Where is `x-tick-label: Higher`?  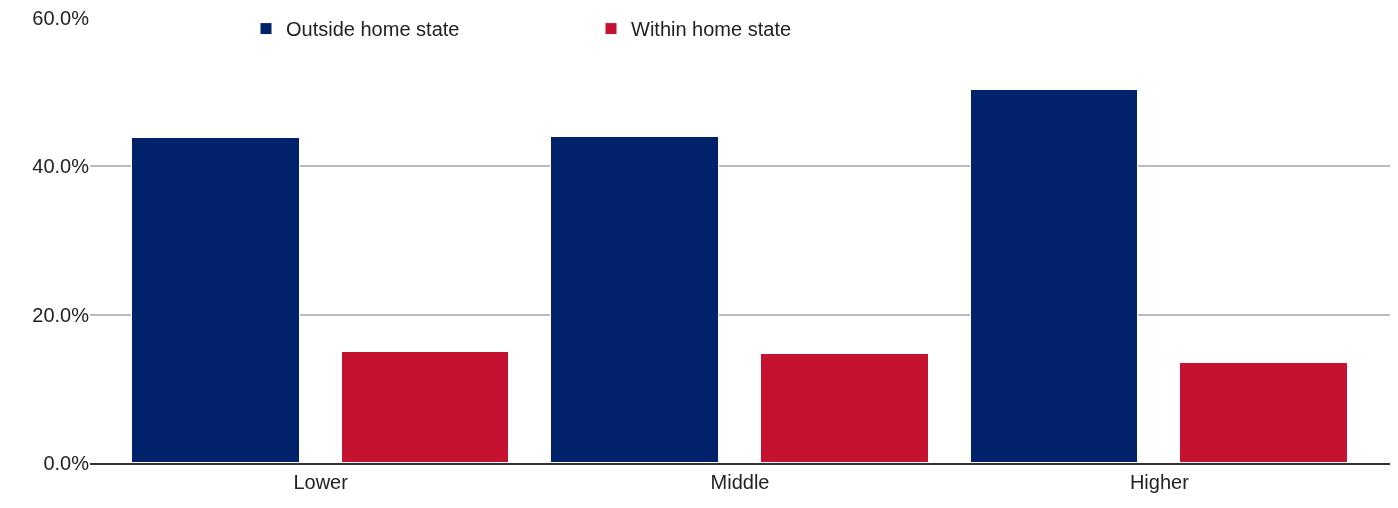 x-tick-label: Higher is located at coordinates (1159, 482).